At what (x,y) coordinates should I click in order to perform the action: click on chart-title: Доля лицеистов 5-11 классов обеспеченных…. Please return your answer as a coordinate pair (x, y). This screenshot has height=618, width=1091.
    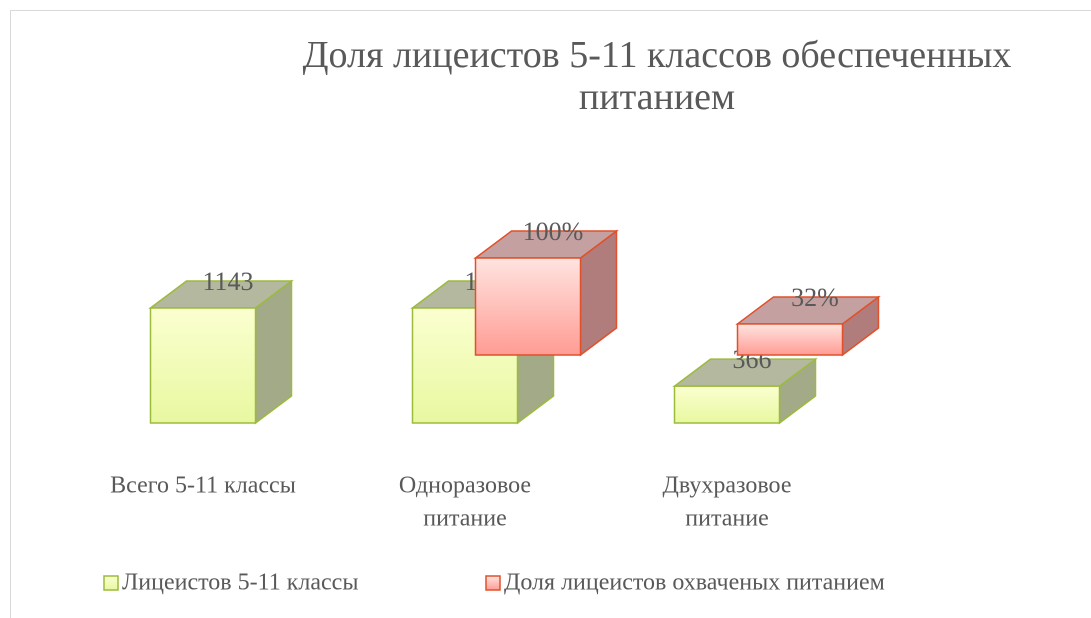
    Looking at the image, I should click on (657, 76).